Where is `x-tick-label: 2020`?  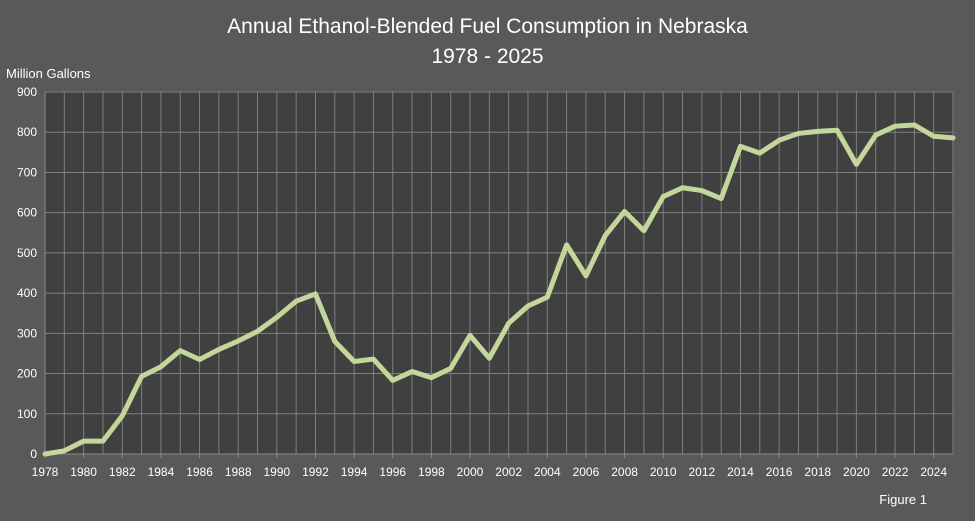 x-tick-label: 2020 is located at coordinates (856, 472).